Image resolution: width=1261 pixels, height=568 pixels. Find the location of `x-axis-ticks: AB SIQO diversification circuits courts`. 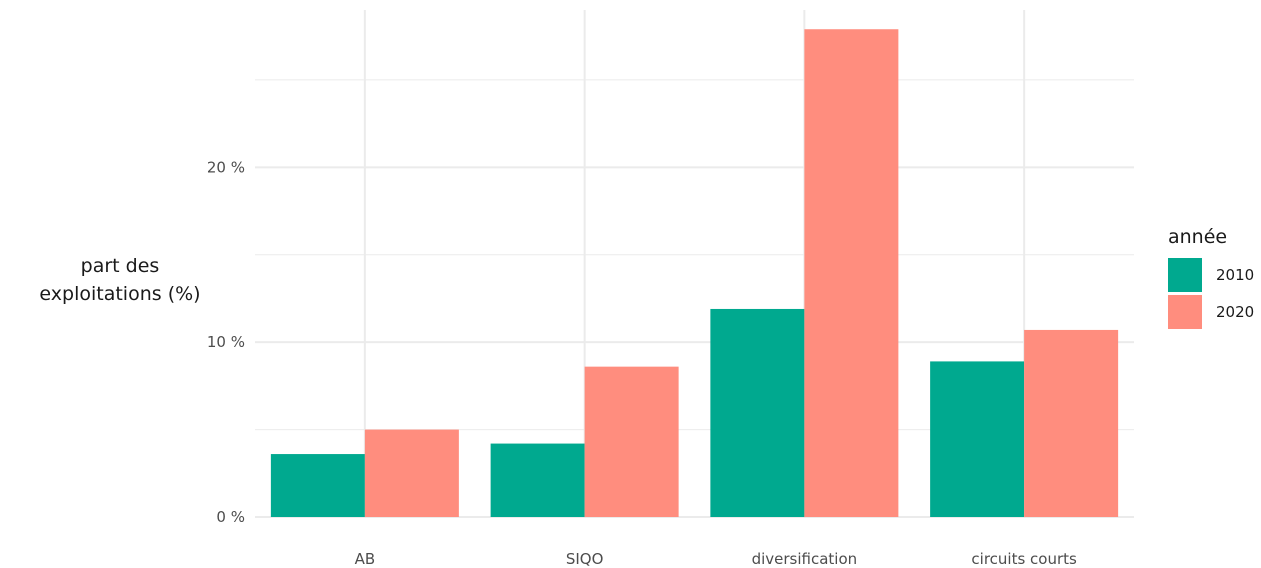

x-axis-ticks: AB SIQO diversification circuits courts is located at coordinates (716, 559).